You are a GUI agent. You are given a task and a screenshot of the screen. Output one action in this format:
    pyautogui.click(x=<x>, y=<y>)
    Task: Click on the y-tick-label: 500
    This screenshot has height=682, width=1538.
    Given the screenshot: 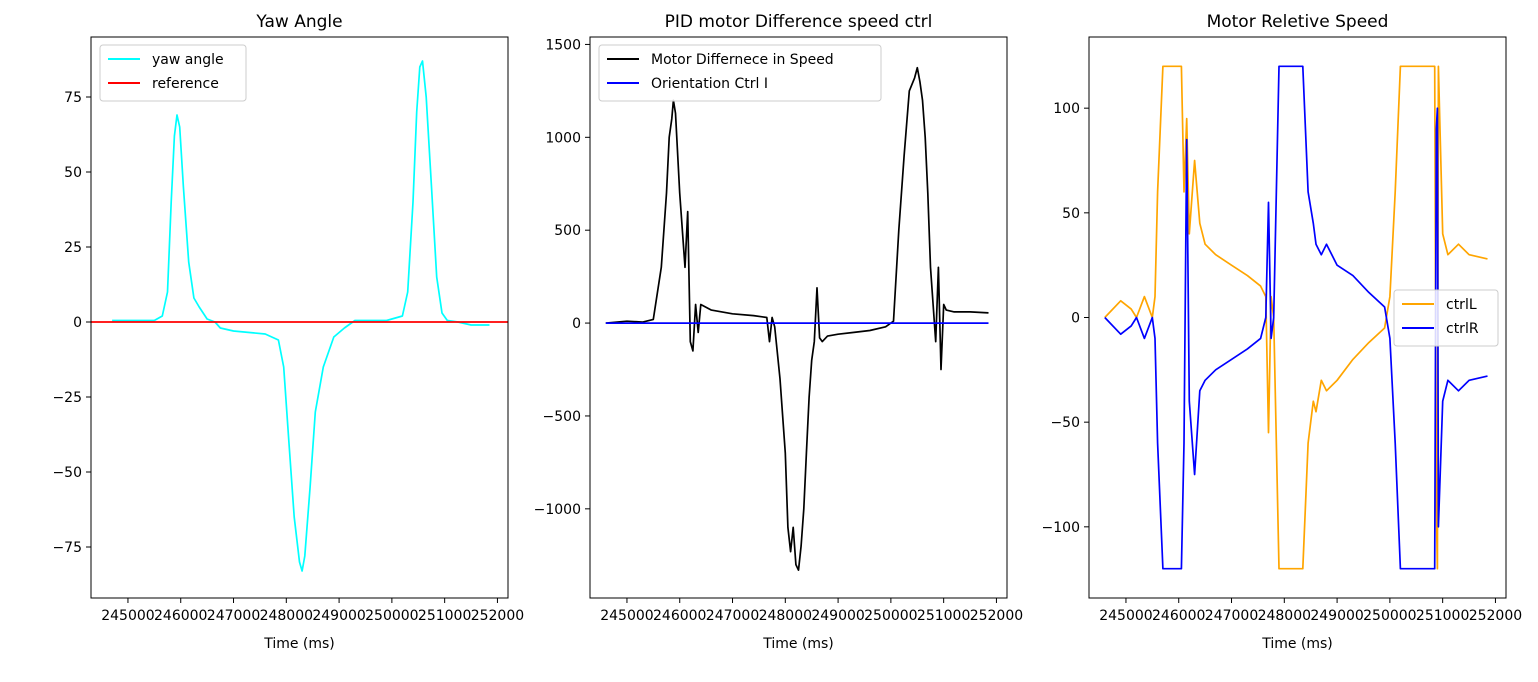 What is the action you would take?
    pyautogui.click(x=567, y=231)
    